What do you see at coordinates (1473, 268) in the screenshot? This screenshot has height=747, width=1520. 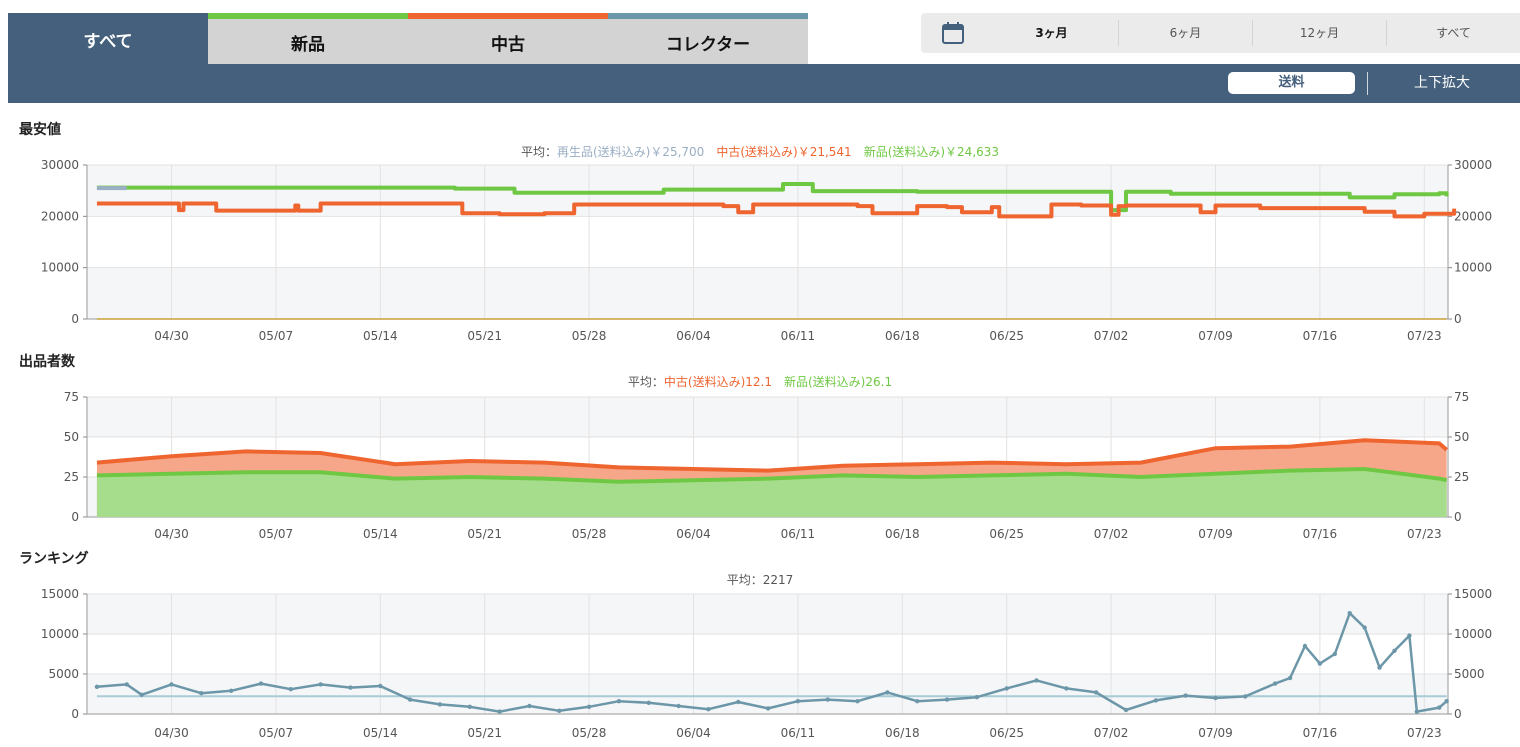 I see `y-tick-right: 10000` at bounding box center [1473, 268].